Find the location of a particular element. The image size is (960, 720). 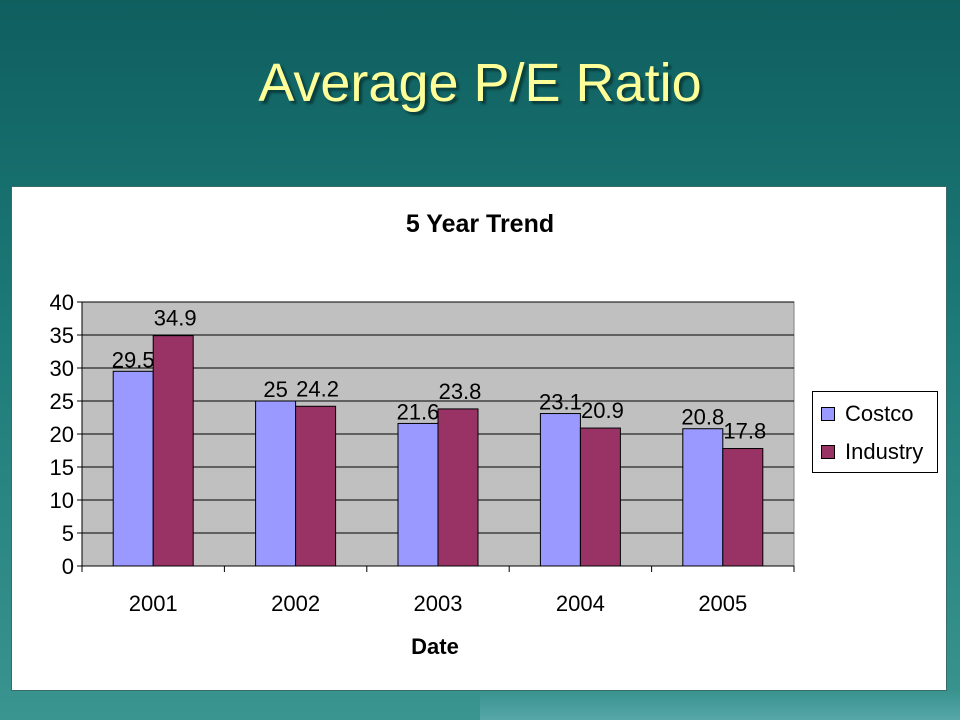

chart-title: 5 Year Trend is located at coordinates (480, 224).